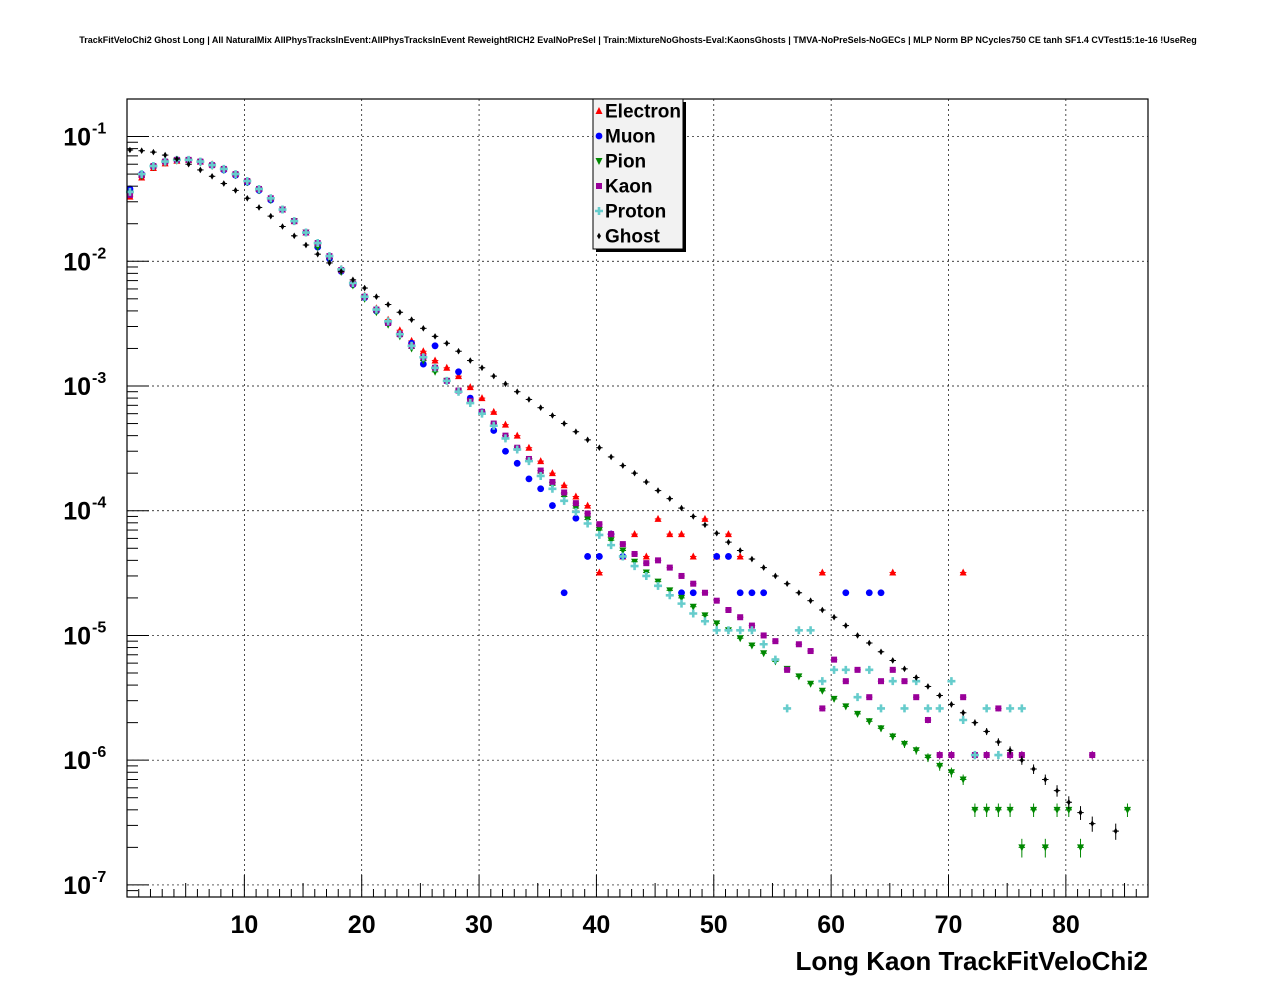 This screenshot has height=996, width=1276. Describe the element at coordinates (714, 925) in the screenshot. I see `x-tick-label: 50` at that location.